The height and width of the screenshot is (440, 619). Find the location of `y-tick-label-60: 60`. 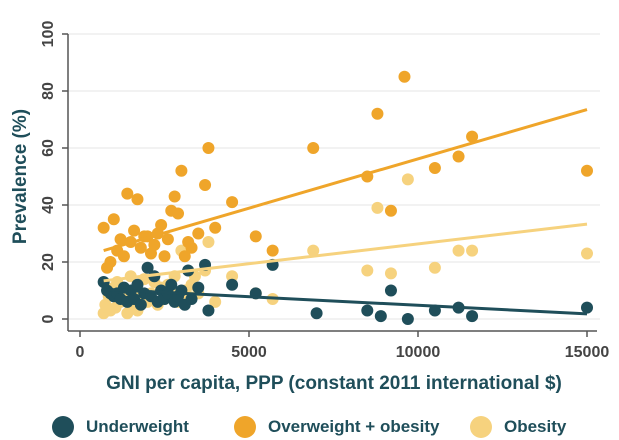

y-tick-label-60: 60 is located at coordinates (48, 148).